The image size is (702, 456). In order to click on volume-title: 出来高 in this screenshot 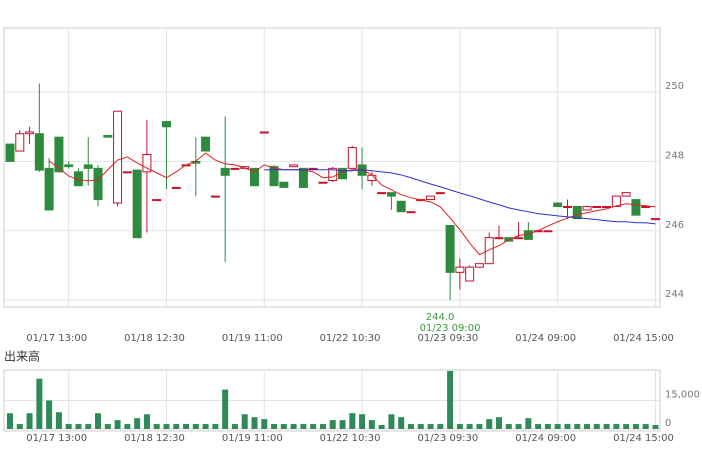, I will do `click(22, 356)`.